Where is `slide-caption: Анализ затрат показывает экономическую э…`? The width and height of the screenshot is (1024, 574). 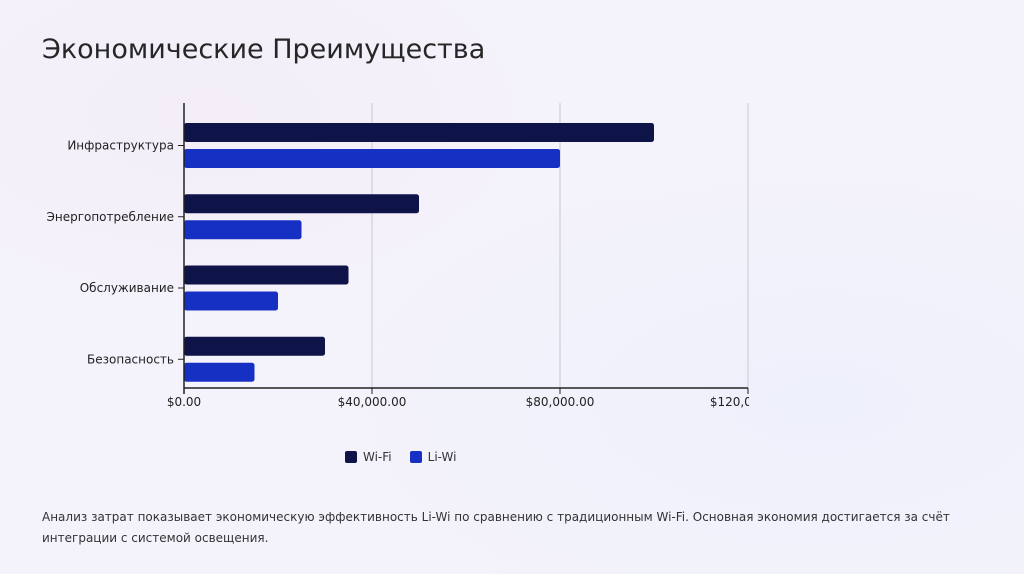 slide-caption: Анализ затрат показывает экономическую э… is located at coordinates (496, 527).